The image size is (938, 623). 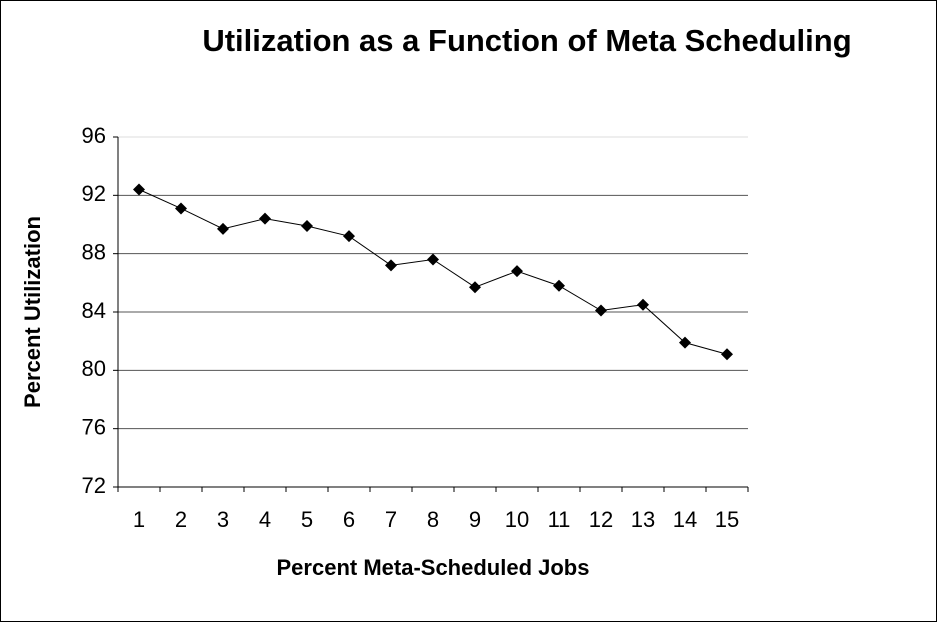 I want to click on x-tick-label: 15, so click(x=727, y=519).